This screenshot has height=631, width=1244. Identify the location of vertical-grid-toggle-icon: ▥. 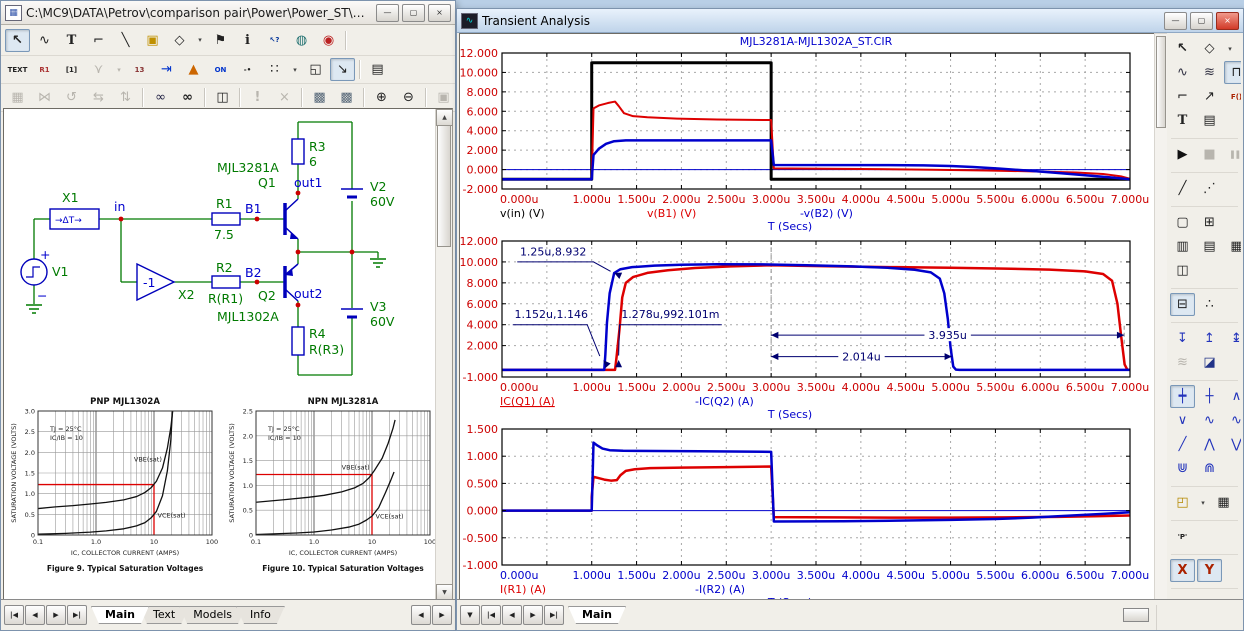
(1182, 246).